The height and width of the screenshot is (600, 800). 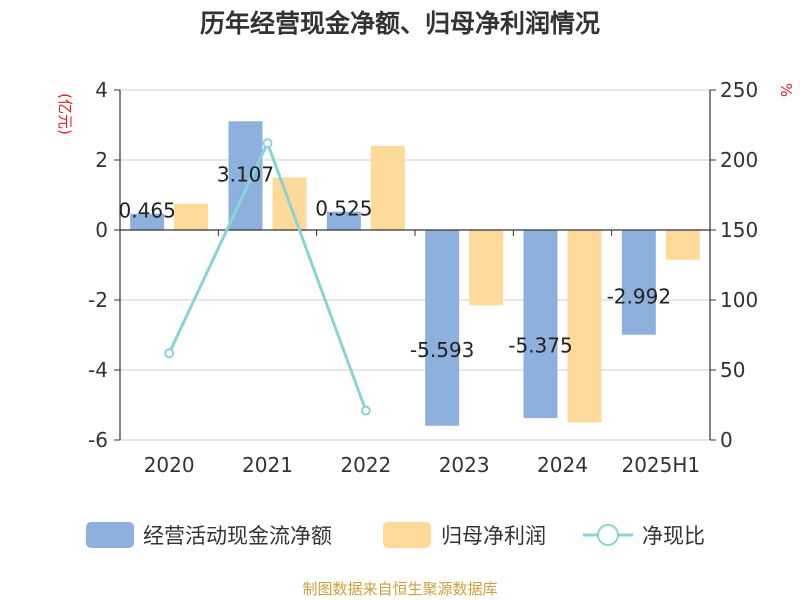 What do you see at coordinates (540, 346) in the screenshot?
I see `cashflow-data-label: -5.375` at bounding box center [540, 346].